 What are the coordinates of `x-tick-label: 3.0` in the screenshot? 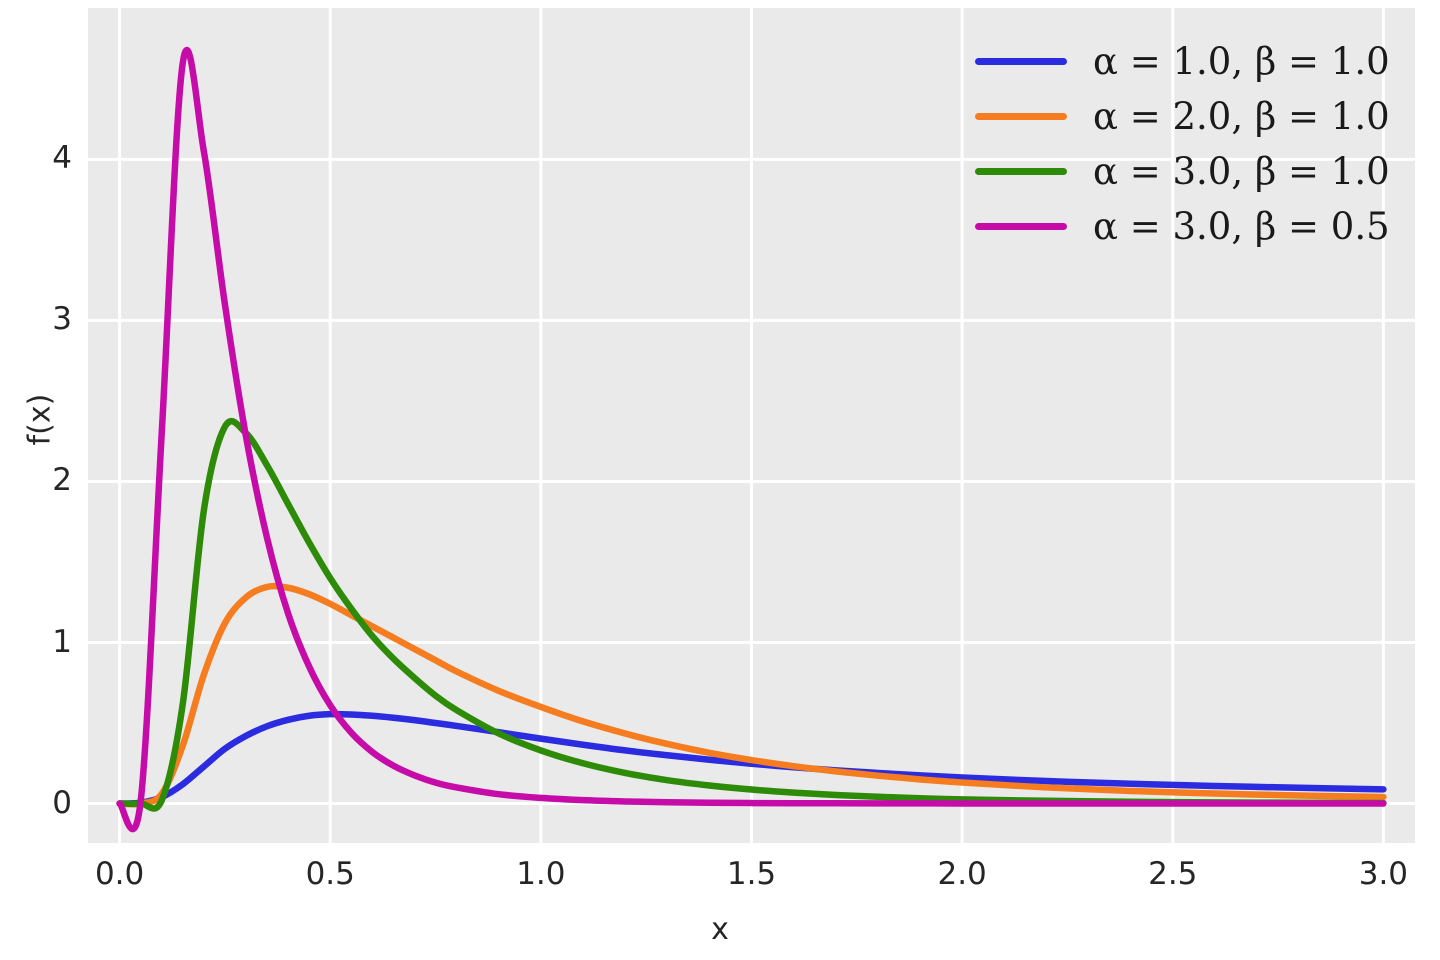 It's located at (1383, 874).